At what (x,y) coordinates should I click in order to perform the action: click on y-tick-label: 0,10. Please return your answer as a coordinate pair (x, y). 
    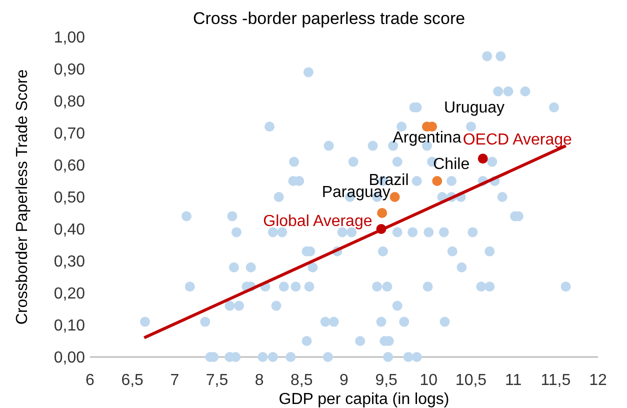
    Looking at the image, I should click on (70, 326).